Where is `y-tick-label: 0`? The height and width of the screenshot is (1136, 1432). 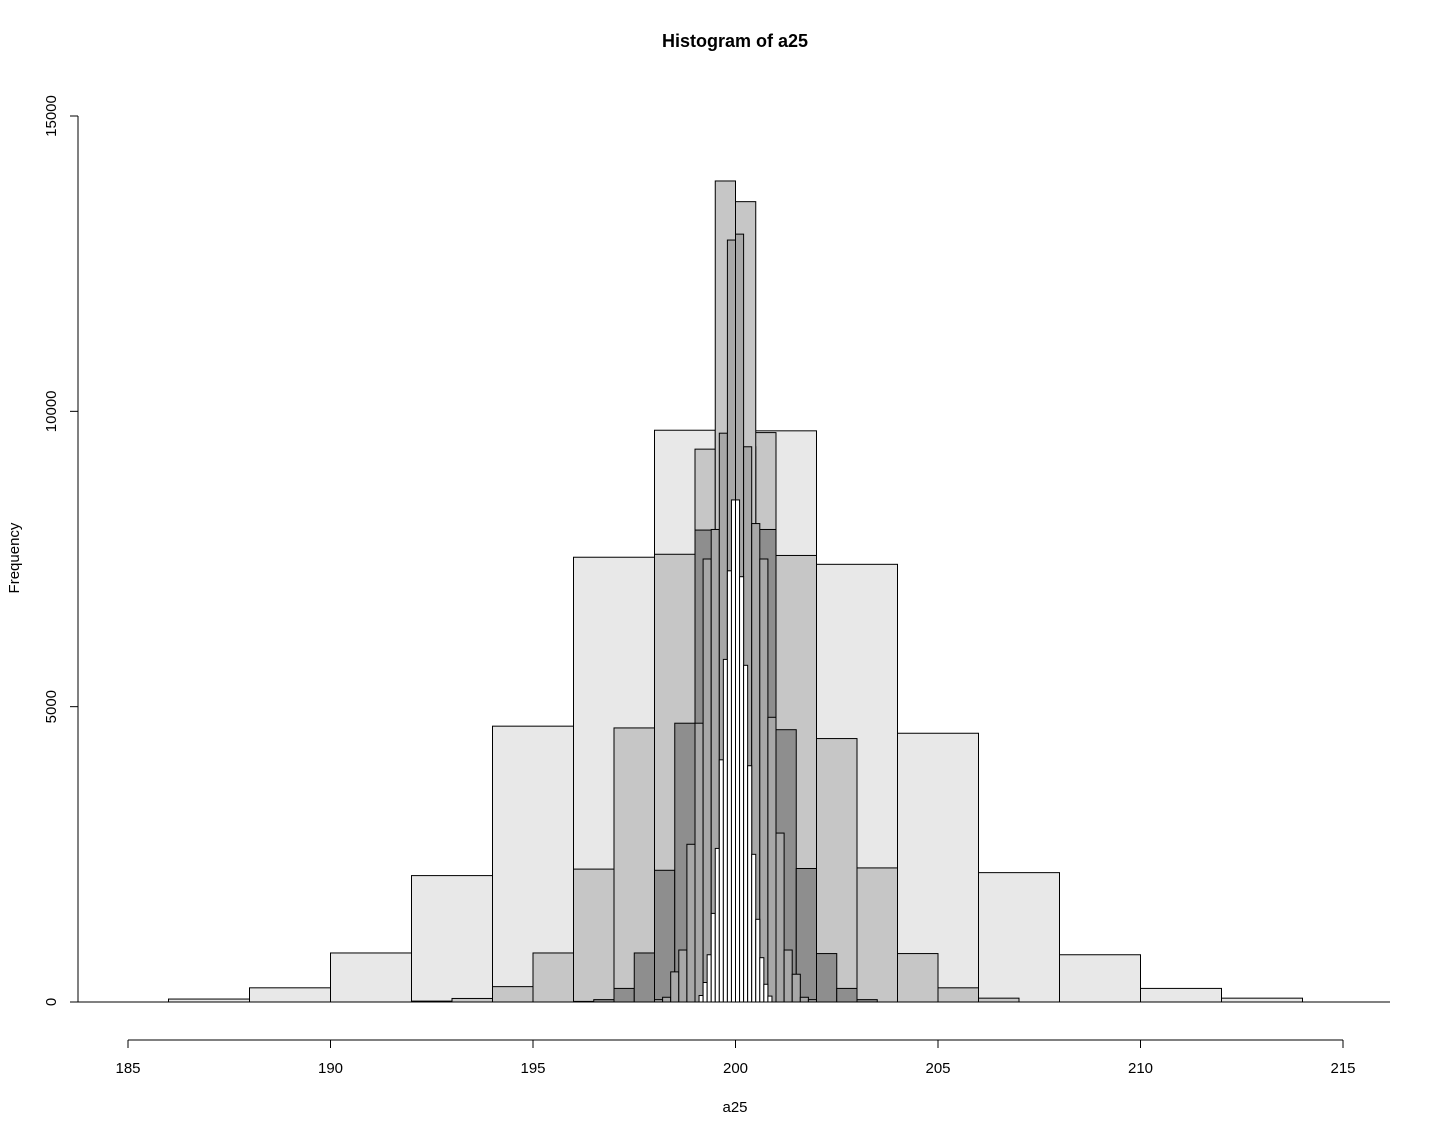
y-tick-label: 0 is located at coordinates (51, 1002).